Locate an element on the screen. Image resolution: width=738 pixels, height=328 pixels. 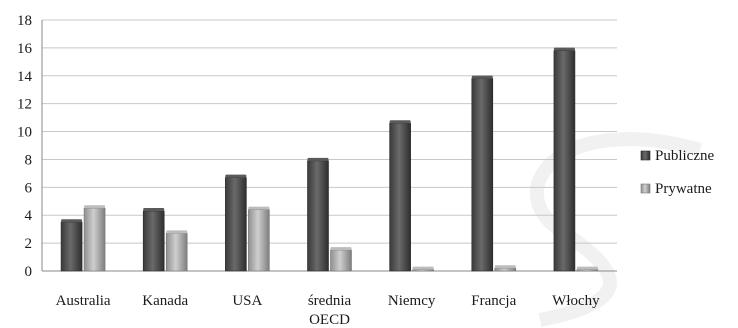
legend-item-publiczne: Publiczne is located at coordinates (677, 156).